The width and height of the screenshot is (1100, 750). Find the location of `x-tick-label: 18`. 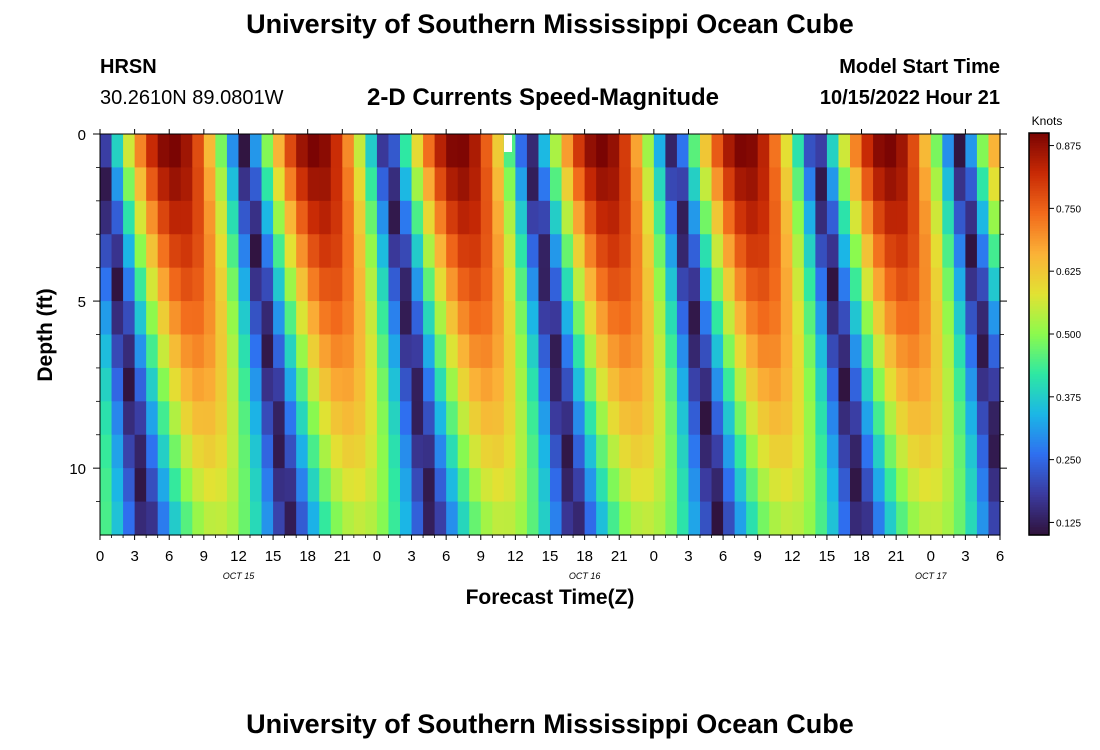

x-tick-label: 18 is located at coordinates (307, 556).